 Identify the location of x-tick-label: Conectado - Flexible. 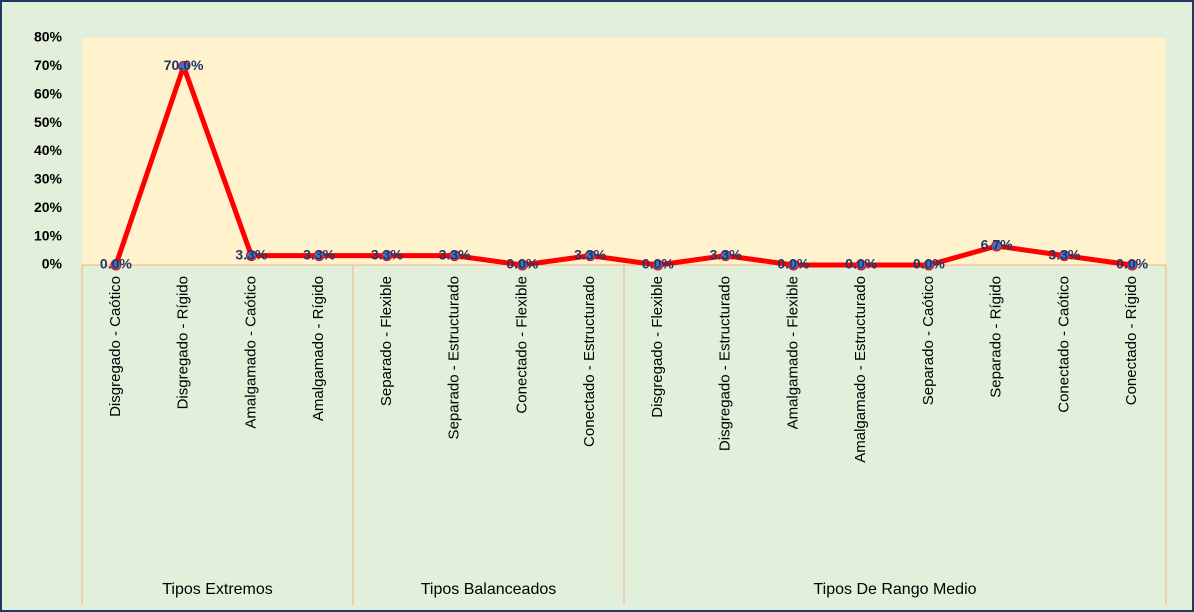
(521, 345).